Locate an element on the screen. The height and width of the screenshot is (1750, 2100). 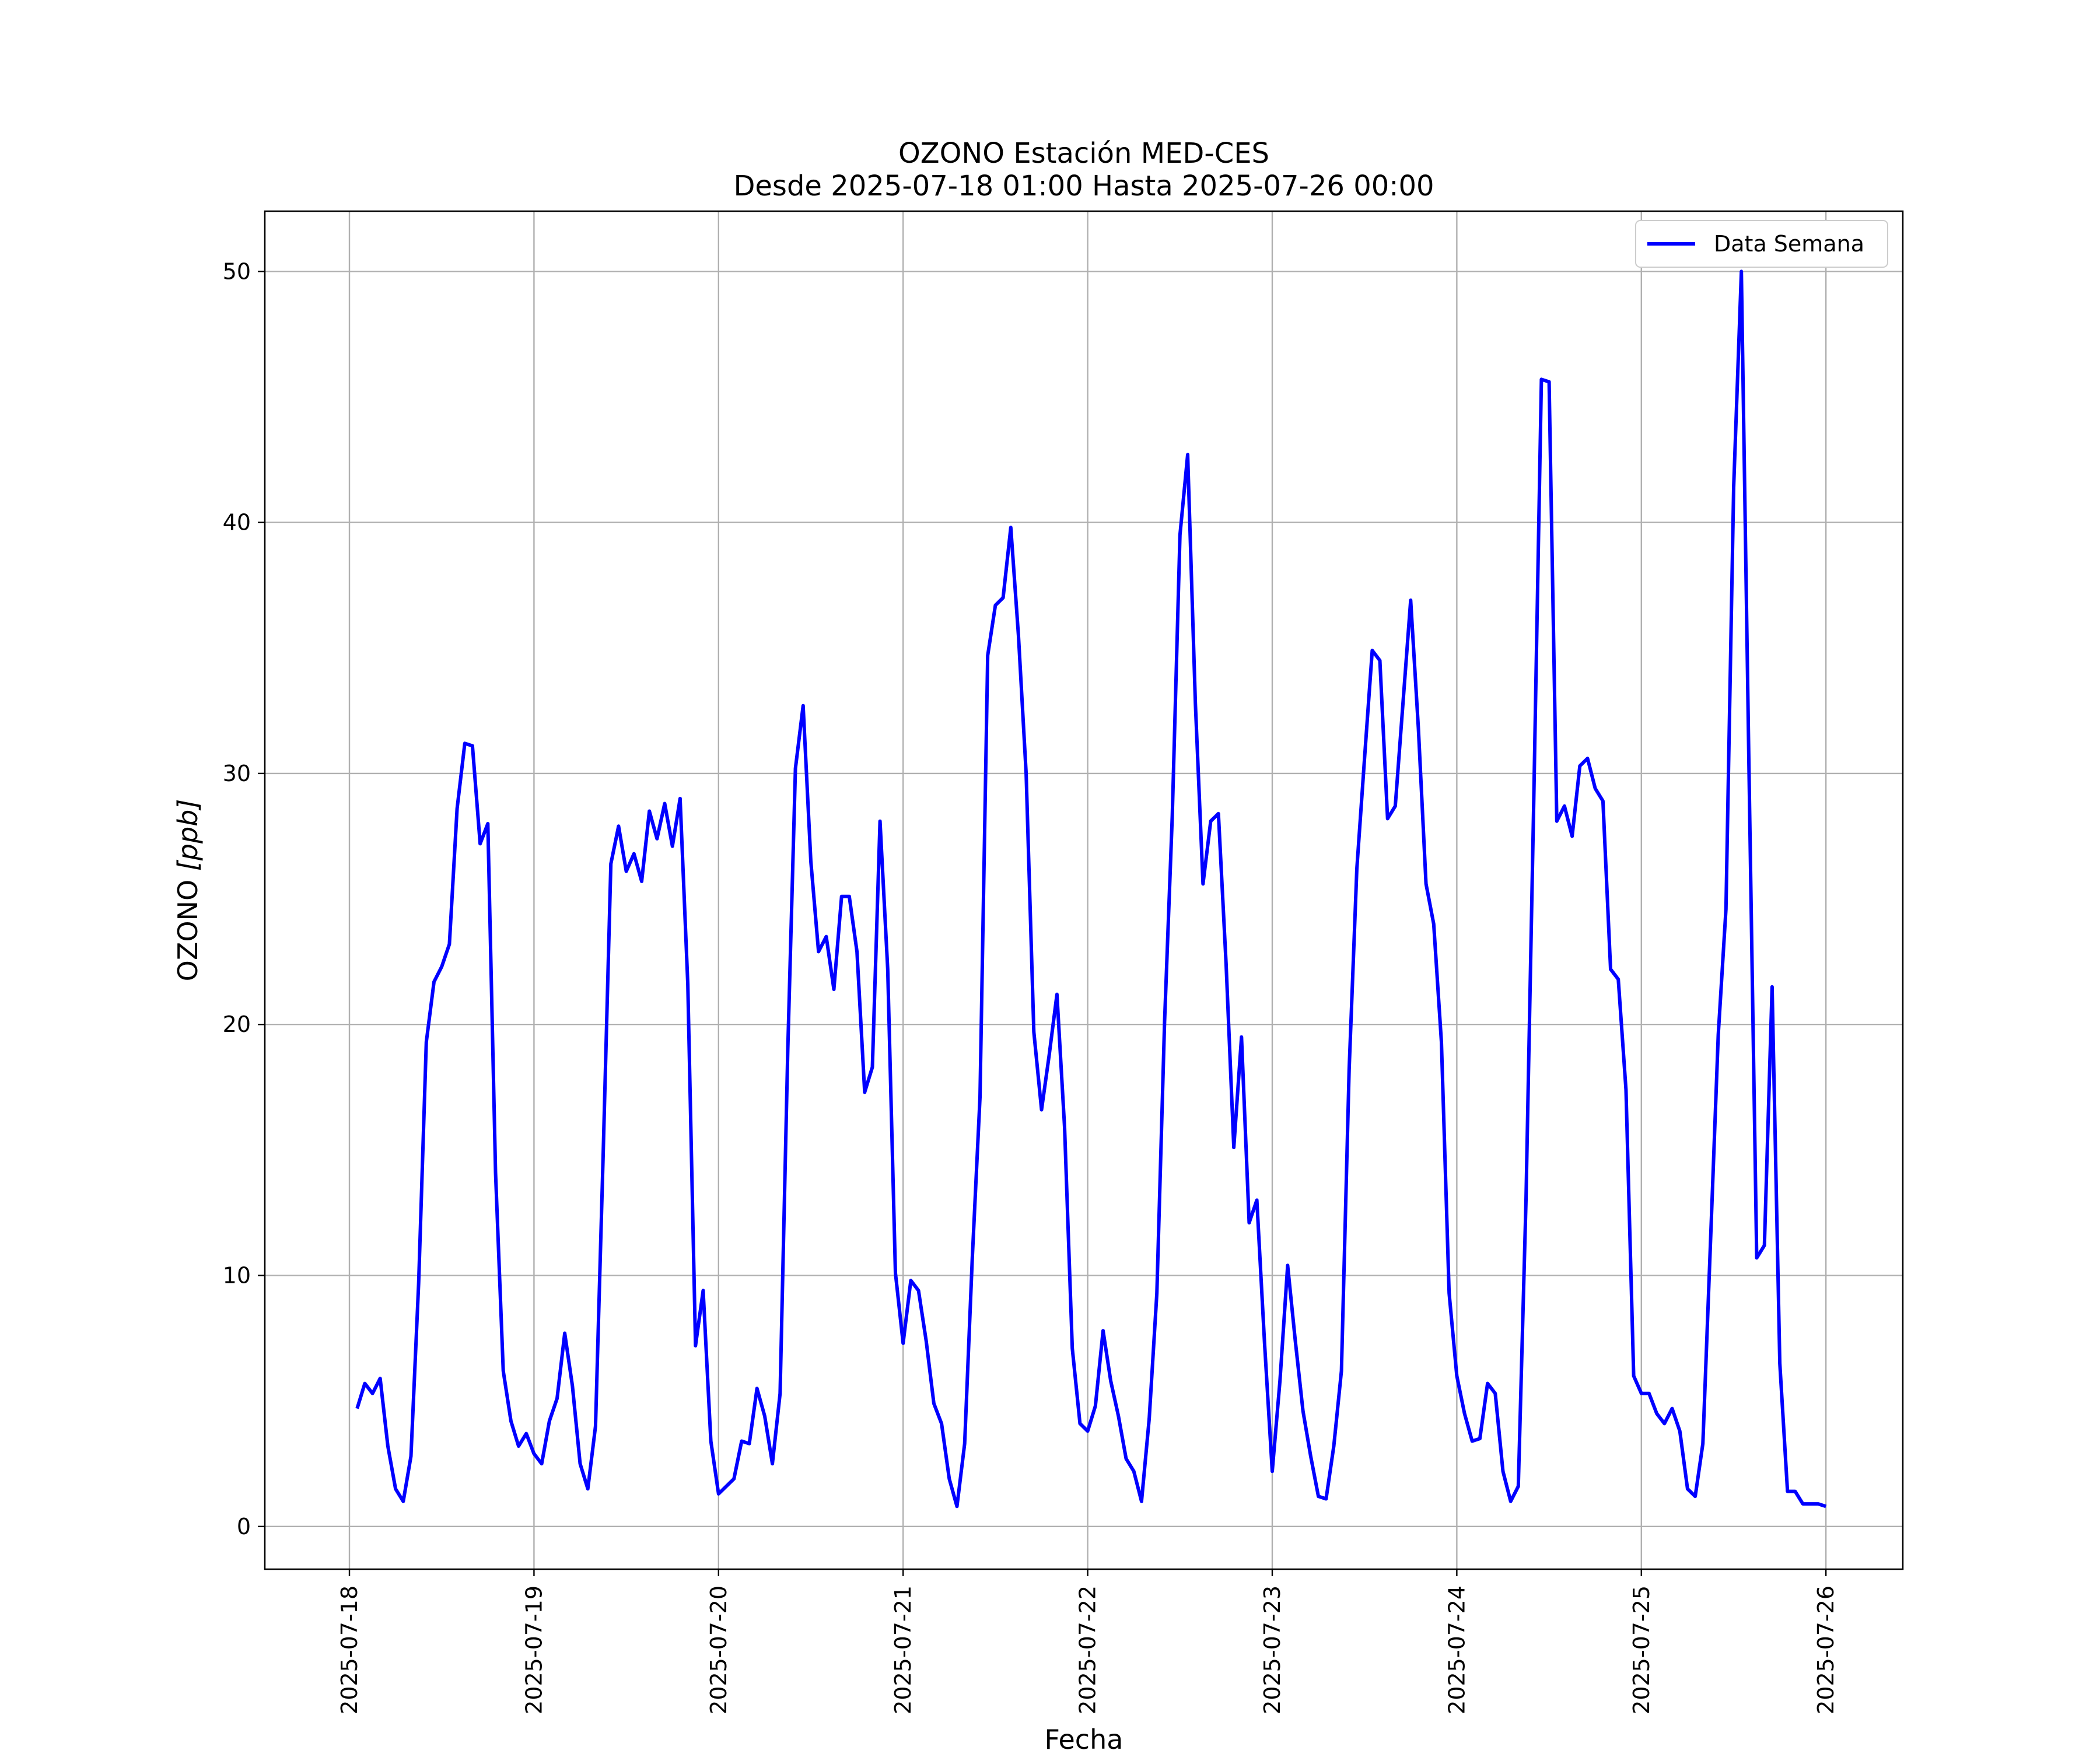
legend-box is located at coordinates (1761, 244).